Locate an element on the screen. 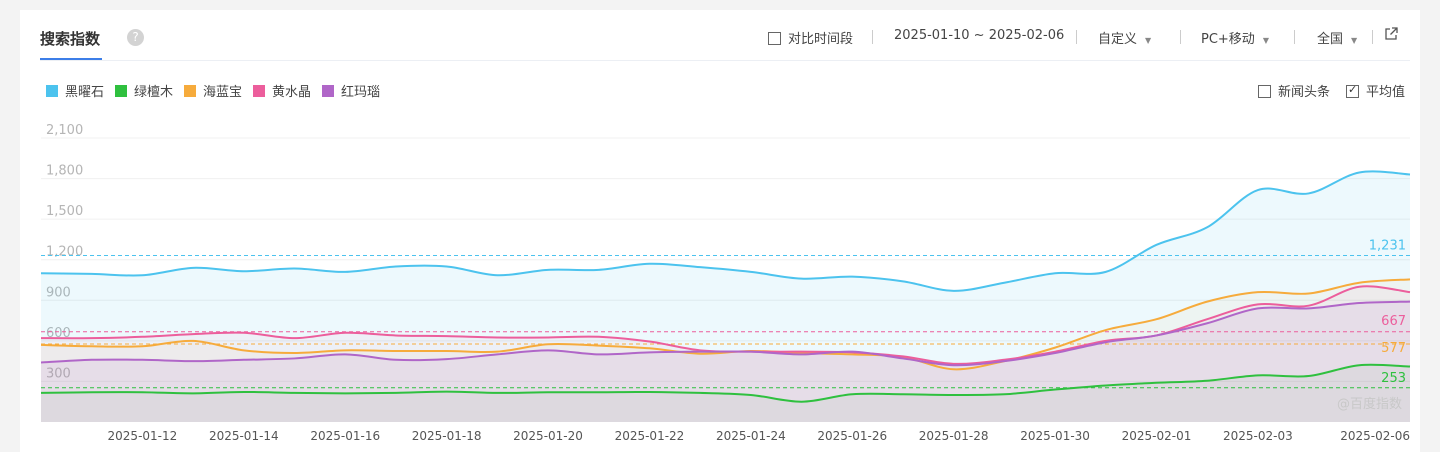  device-dropdown: PC+移动 ▼ is located at coordinates (1235, 37).